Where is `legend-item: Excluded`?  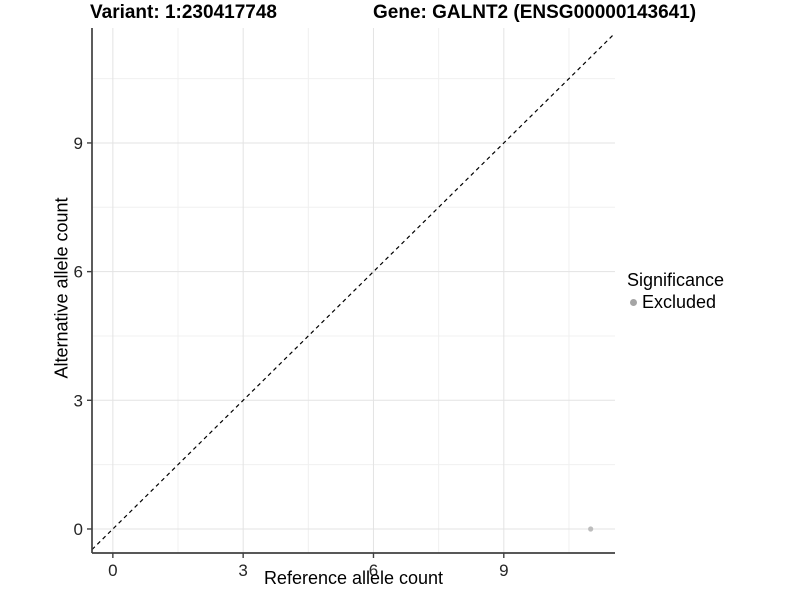 legend-item: Excluded is located at coordinates (675, 302).